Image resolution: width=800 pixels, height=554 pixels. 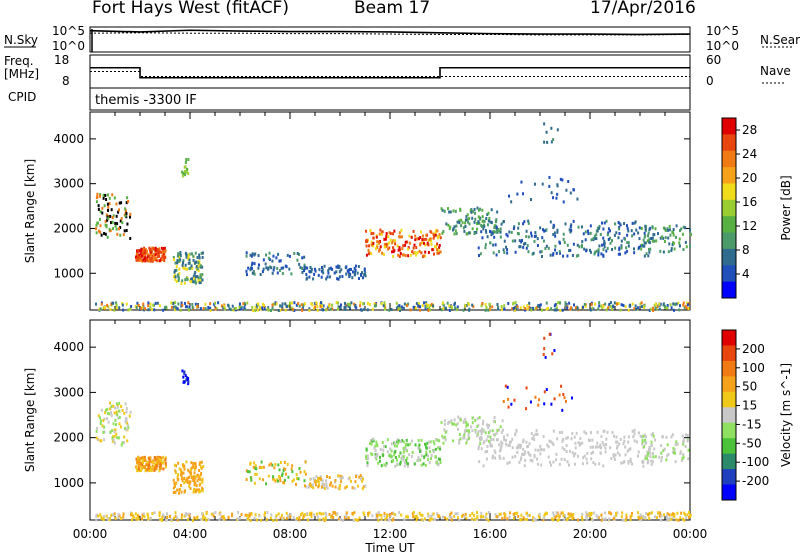 I want to click on nave-line, so click(x=390, y=74).